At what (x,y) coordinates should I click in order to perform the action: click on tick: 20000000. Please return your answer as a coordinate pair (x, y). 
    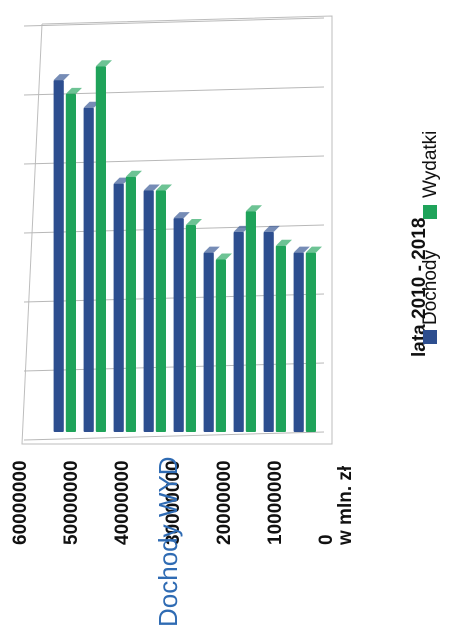
    Looking at the image, I should click on (224, 502).